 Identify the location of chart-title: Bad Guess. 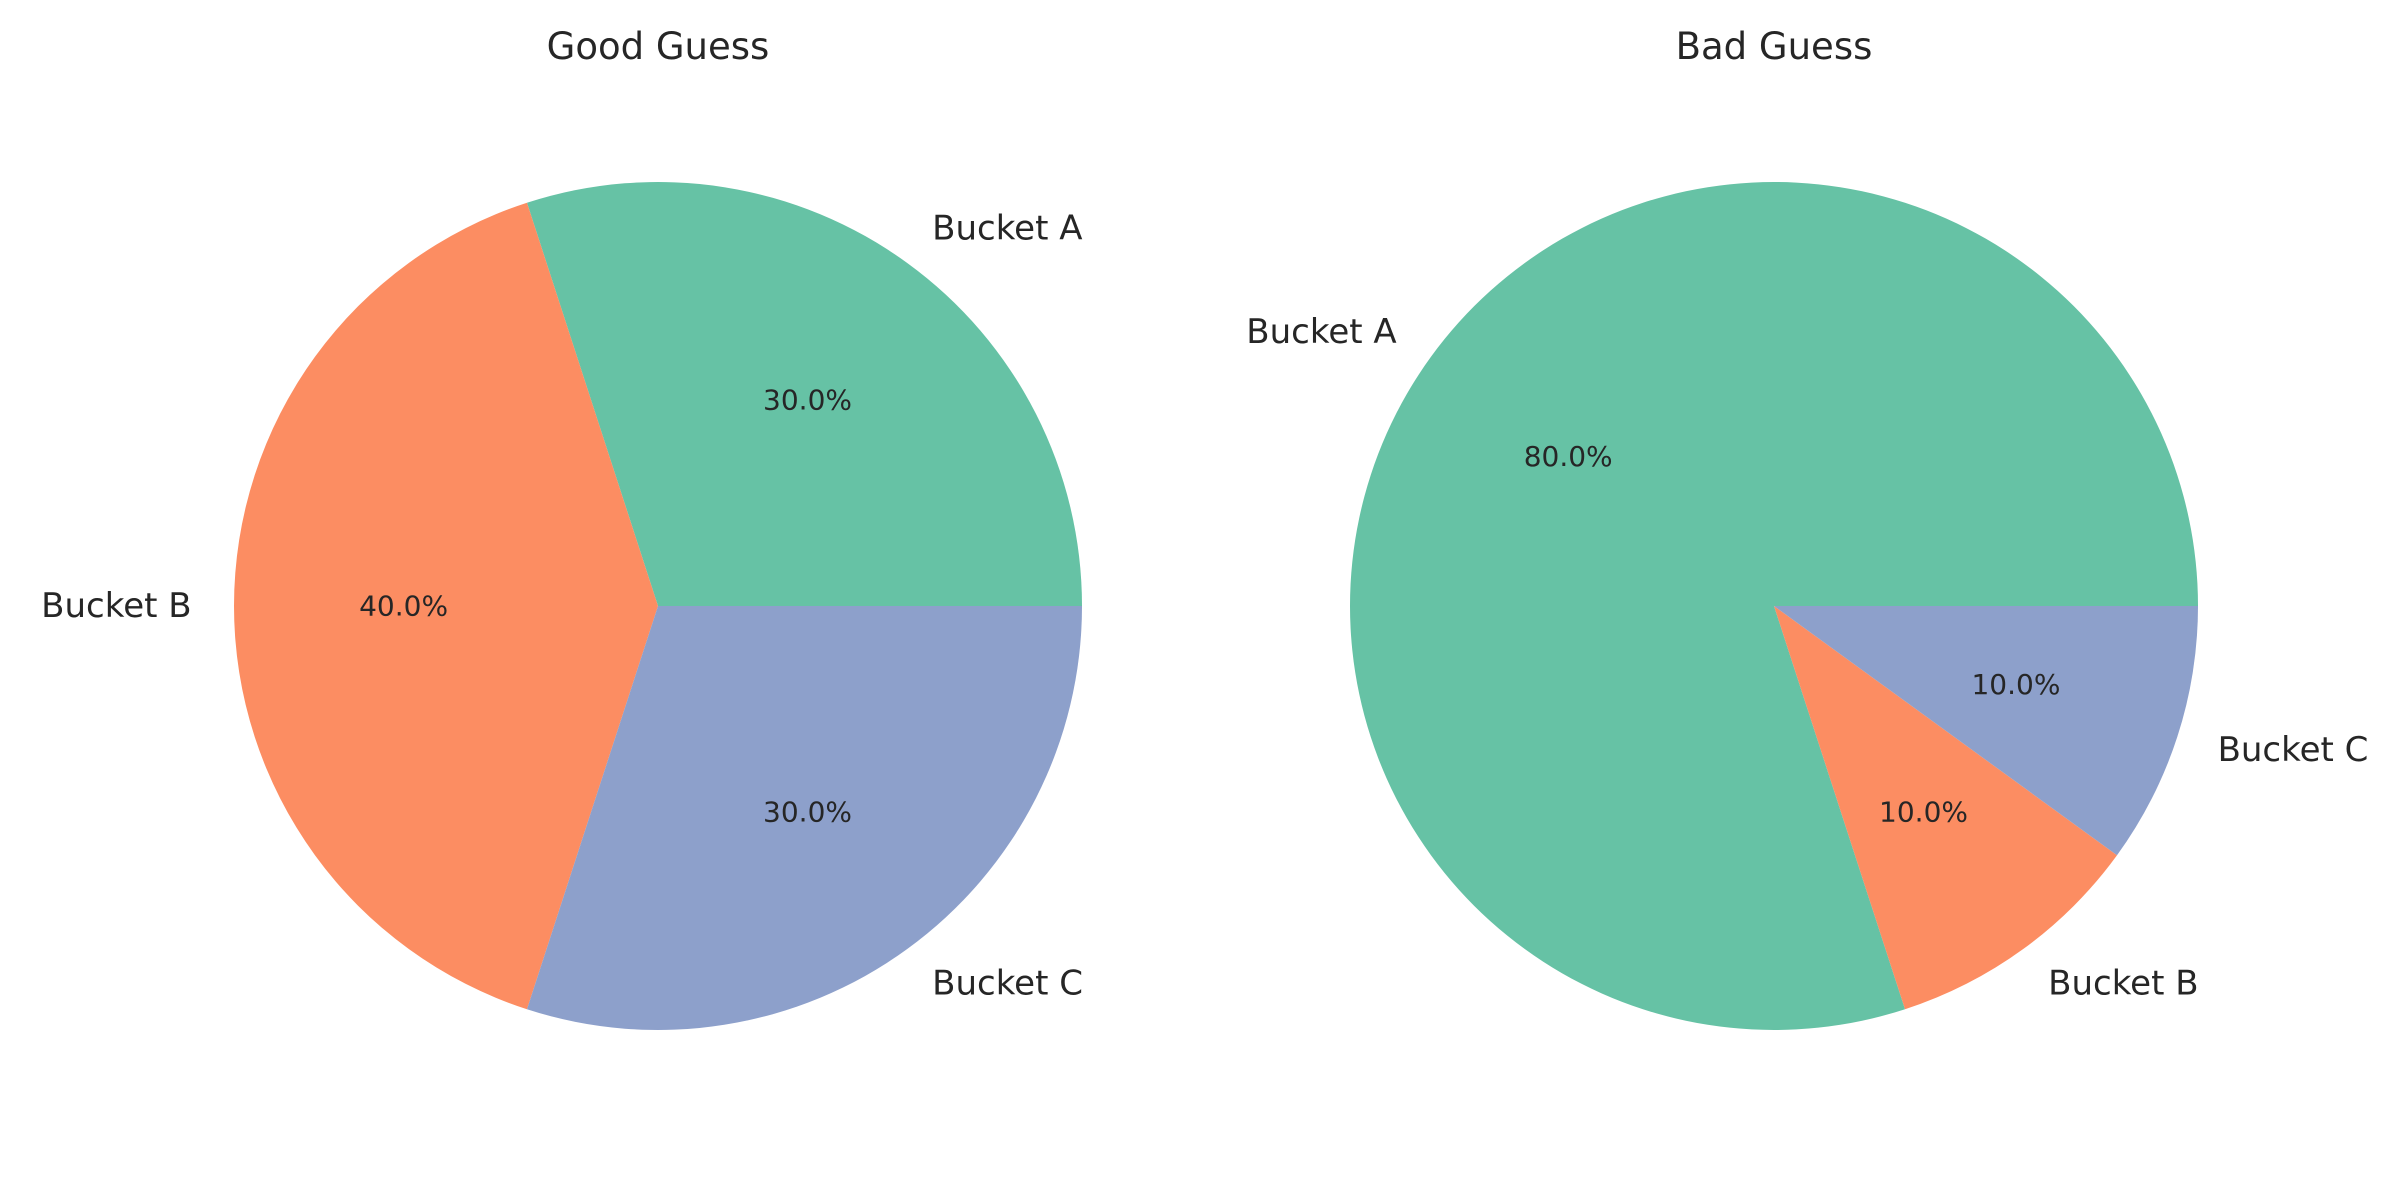
(1774, 46).